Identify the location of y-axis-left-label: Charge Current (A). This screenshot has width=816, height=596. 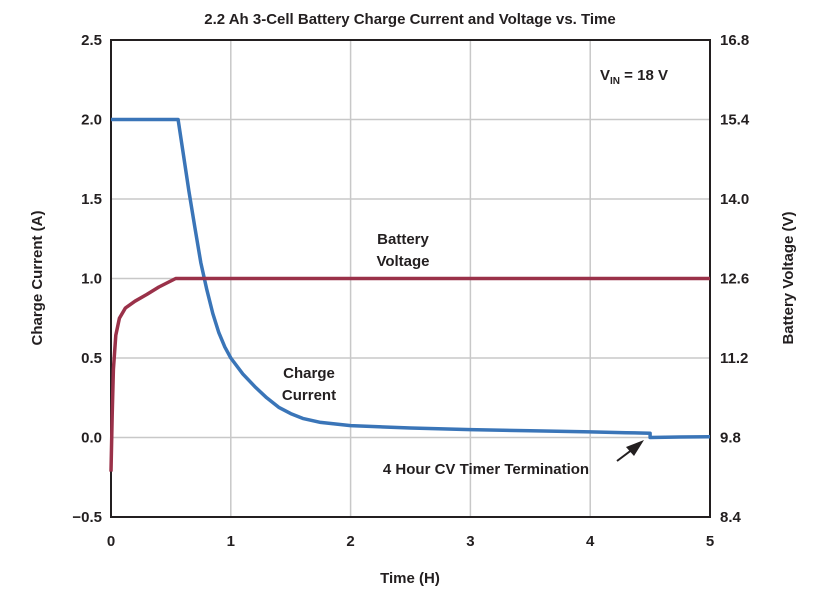
(37, 277).